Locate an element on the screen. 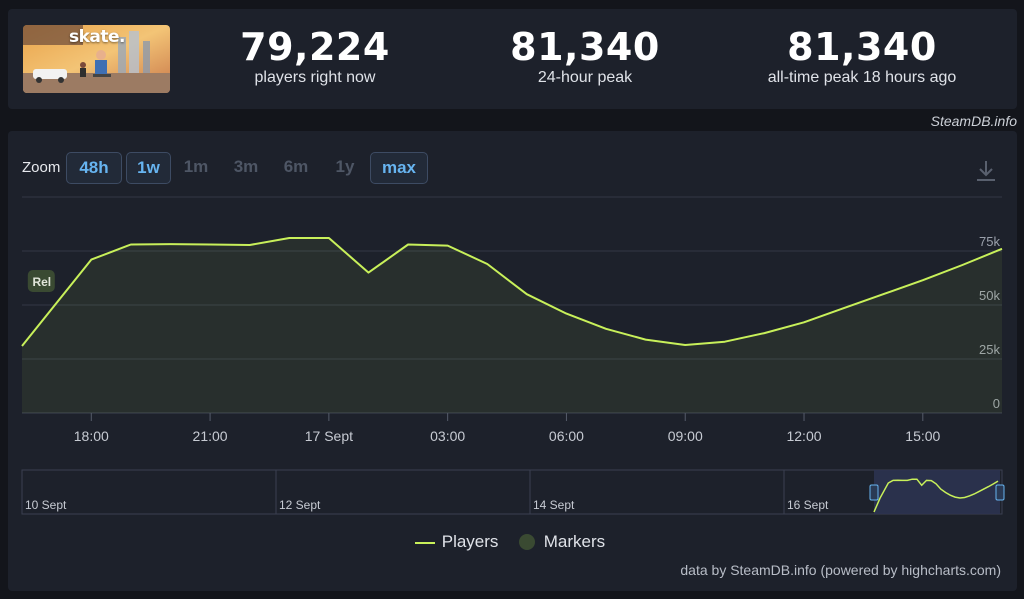 Image resolution: width=1024 pixels, height=599 pixels. legend-item-players: Players is located at coordinates (455, 542).